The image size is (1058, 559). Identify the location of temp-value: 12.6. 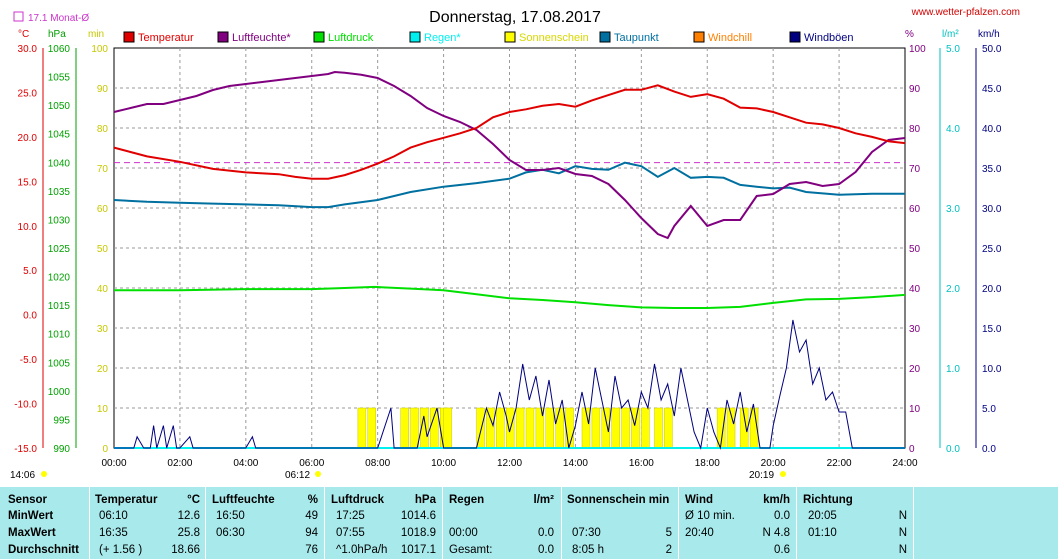
(188, 516).